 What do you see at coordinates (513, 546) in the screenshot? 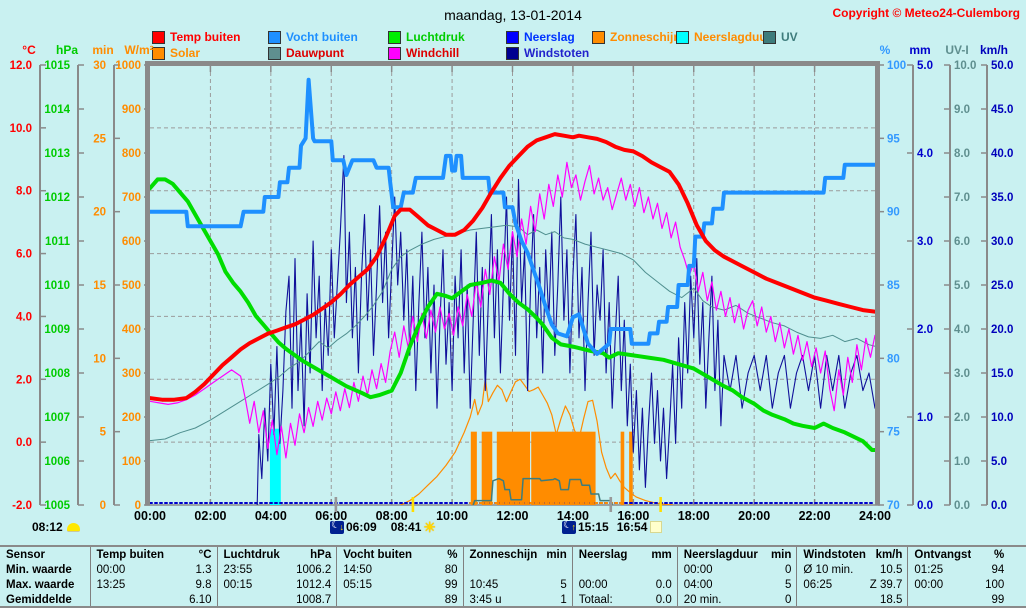
I see `table-top-divider` at bounding box center [513, 546].